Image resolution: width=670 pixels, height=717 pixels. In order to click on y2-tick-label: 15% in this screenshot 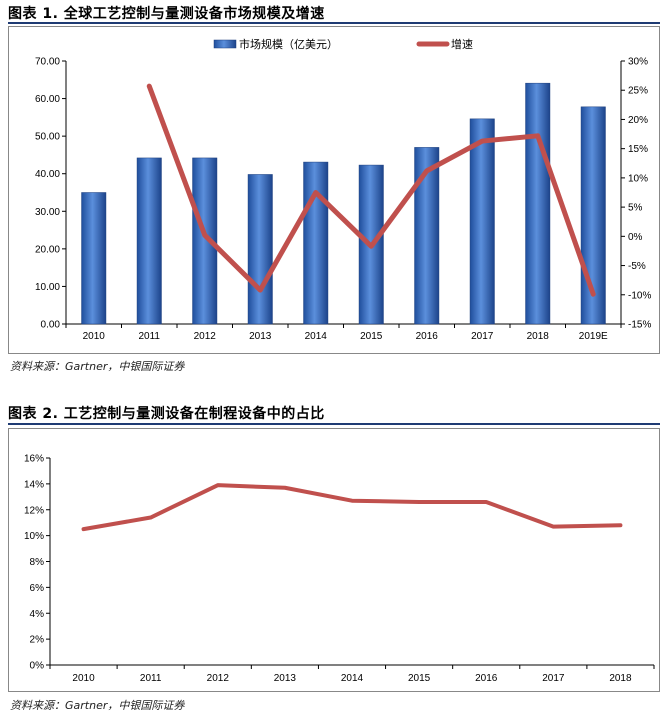, I will do `click(638, 149)`.